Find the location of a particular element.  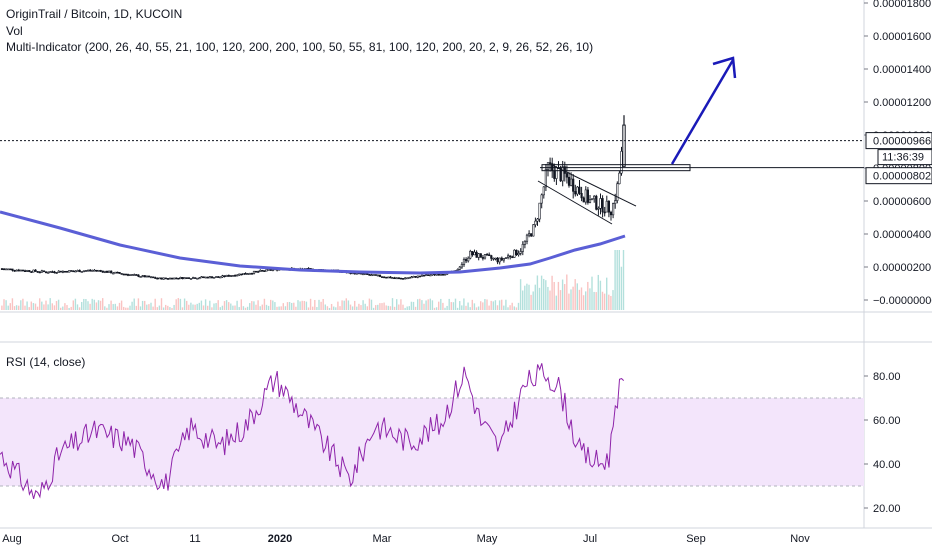

price-tick-label: 0.00000400 is located at coordinates (902, 235).